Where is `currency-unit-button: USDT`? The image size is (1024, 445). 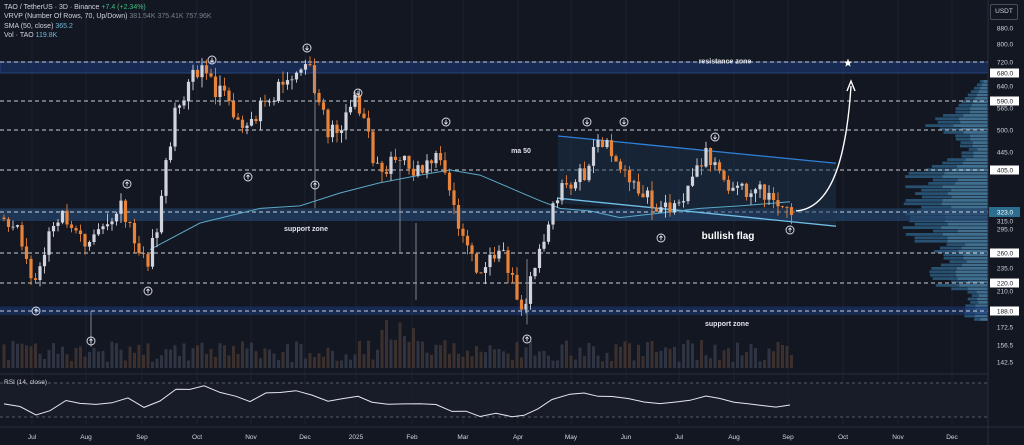
currency-unit-button: USDT is located at coordinates (1004, 12).